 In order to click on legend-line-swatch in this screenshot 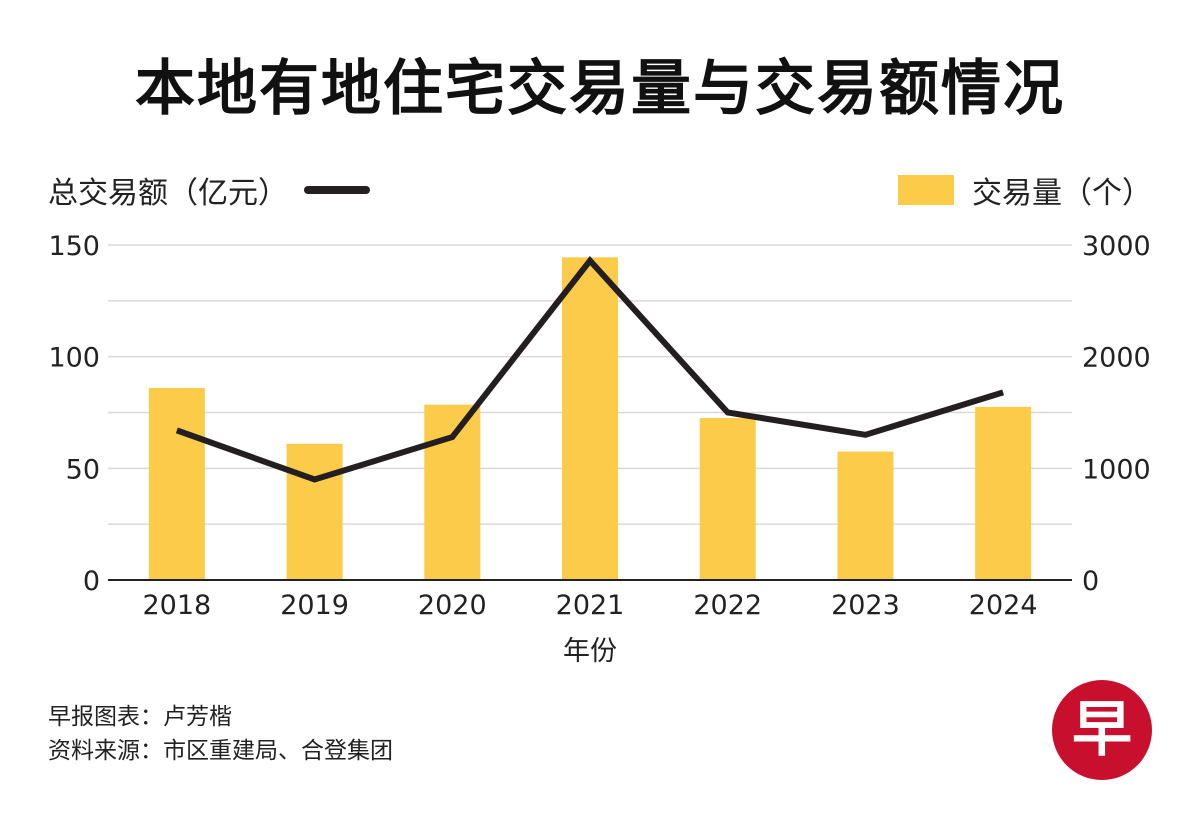, I will do `click(337, 190)`.